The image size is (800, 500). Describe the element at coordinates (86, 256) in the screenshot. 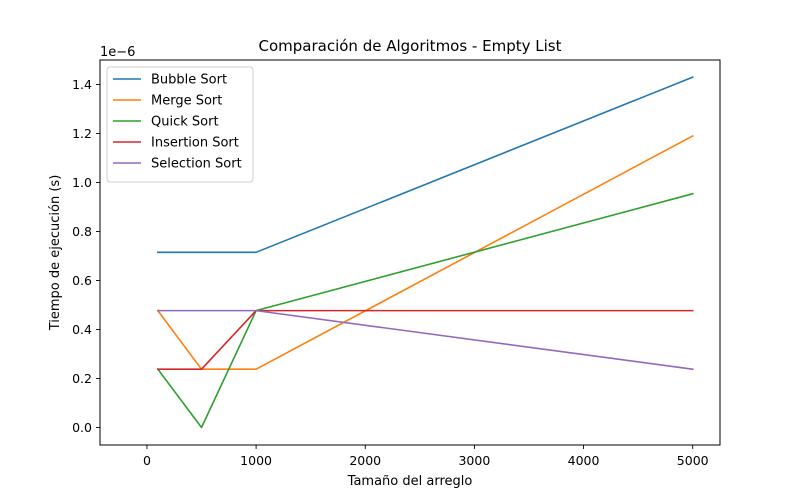

I see `y-axis: 0.0 0.2 0.4 0.6 0.8 1.0 1.2 1.4` at that location.